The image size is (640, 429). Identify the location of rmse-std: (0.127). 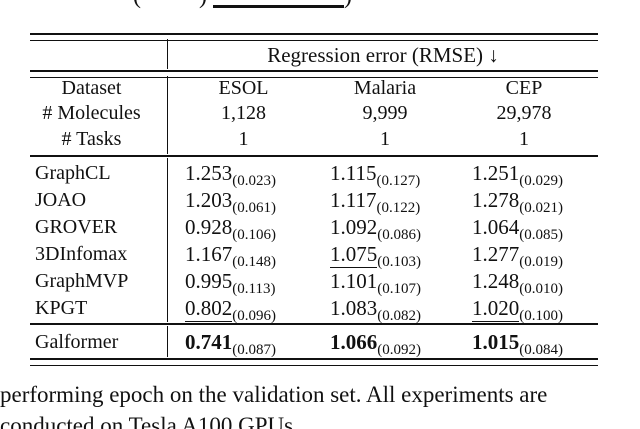
(398, 181).